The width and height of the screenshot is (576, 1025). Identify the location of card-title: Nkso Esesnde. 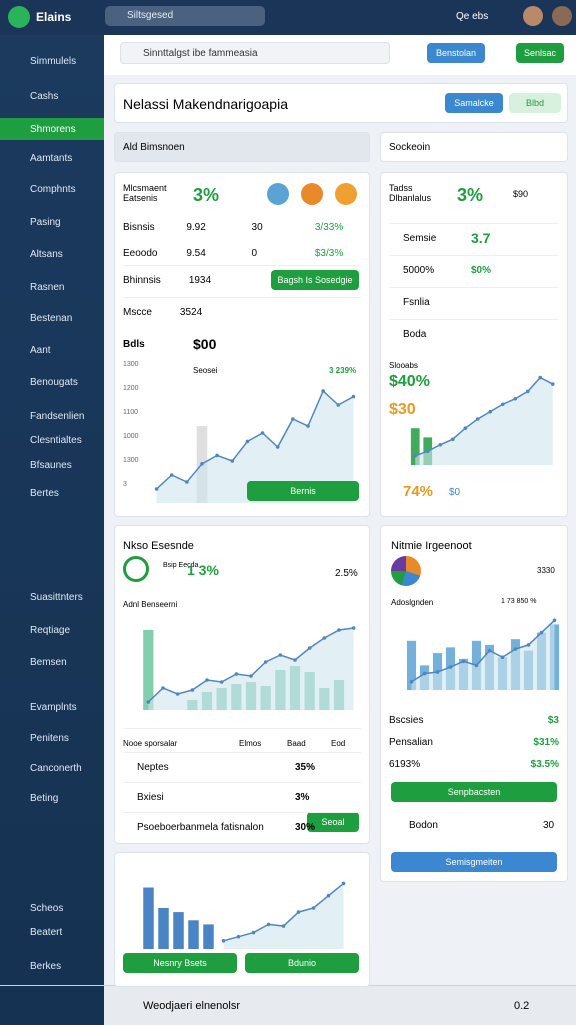
(158, 546).